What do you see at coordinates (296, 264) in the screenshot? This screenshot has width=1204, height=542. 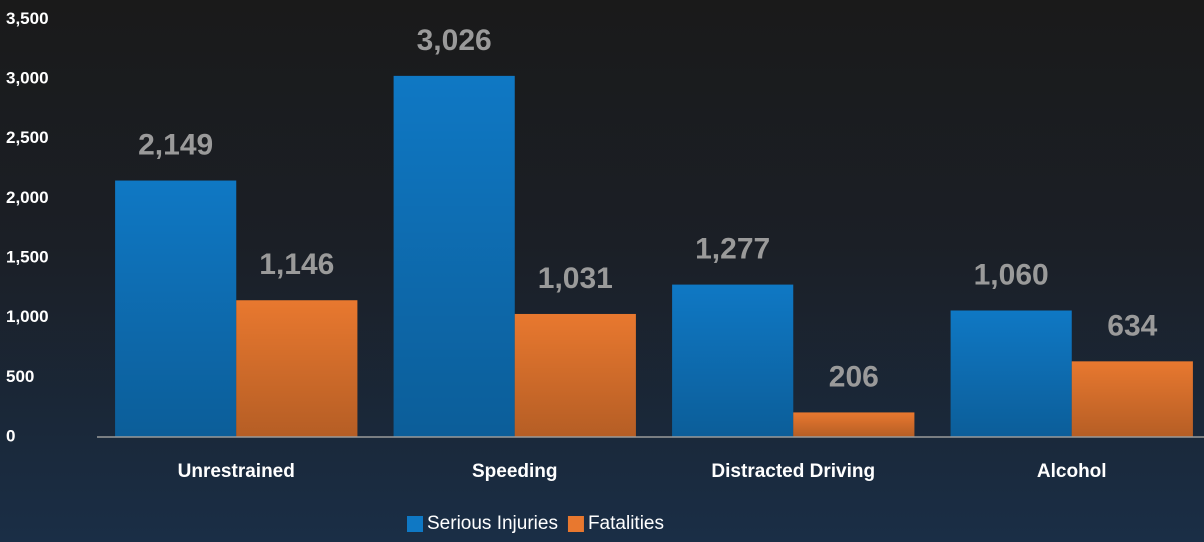 I see `value-label: 1,146` at bounding box center [296, 264].